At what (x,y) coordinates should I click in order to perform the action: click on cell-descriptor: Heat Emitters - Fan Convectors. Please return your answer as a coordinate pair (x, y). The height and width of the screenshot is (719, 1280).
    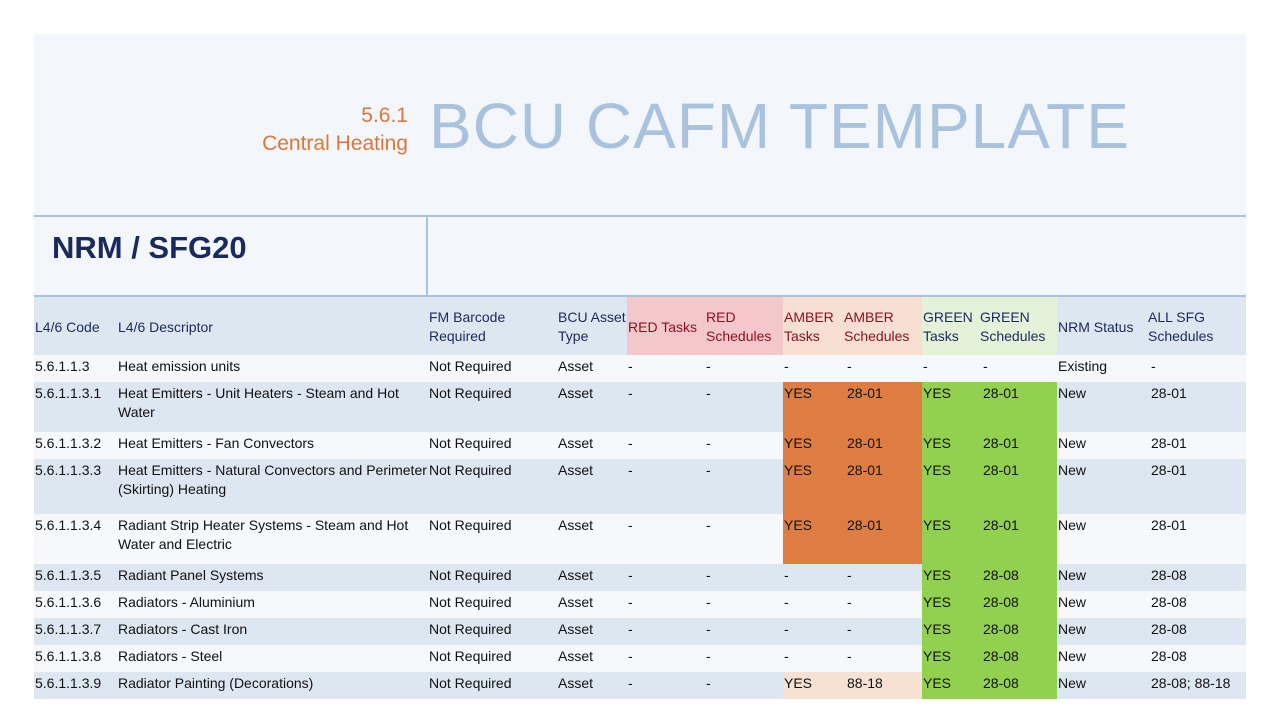
    Looking at the image, I should click on (272, 445).